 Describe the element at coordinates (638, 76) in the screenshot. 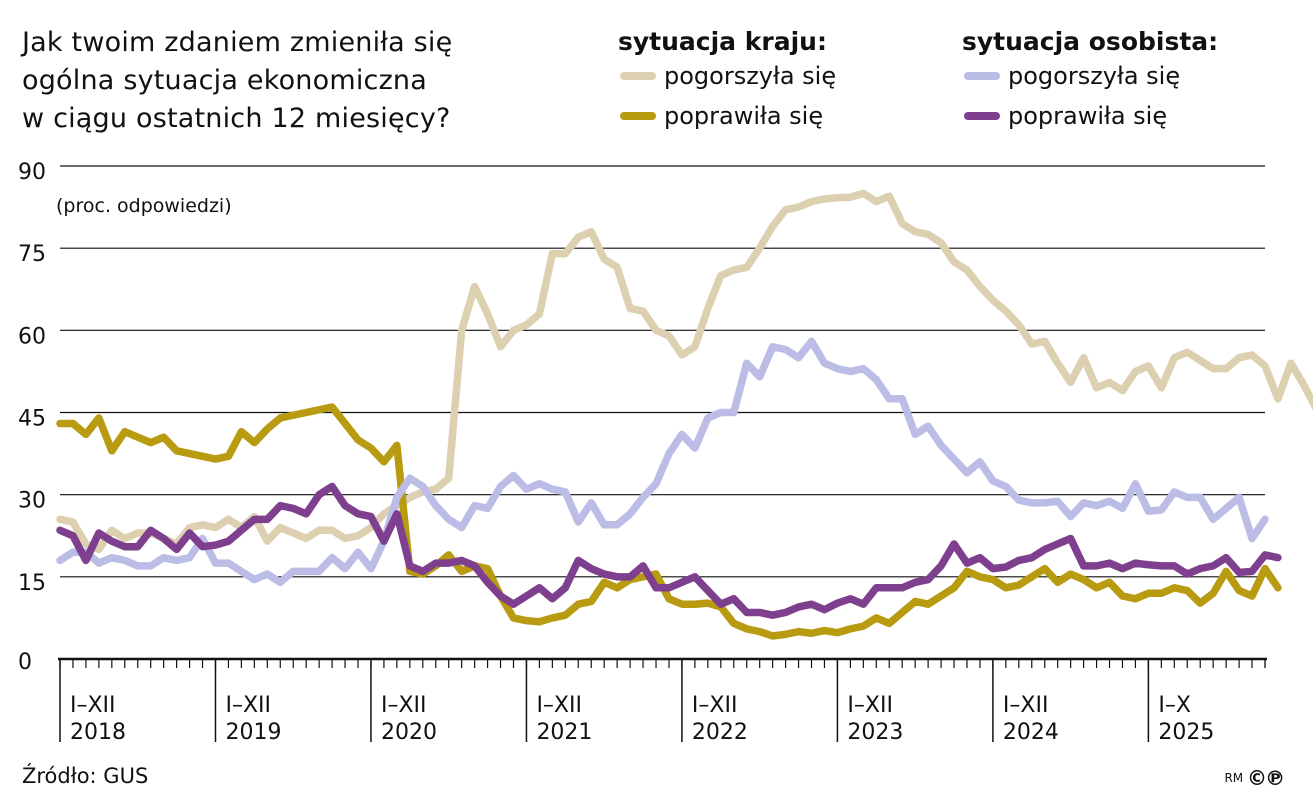

I see `legend-swatch-country-worse` at that location.